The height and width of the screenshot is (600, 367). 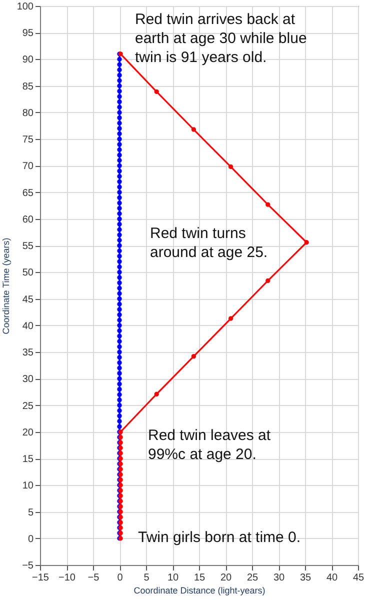 I want to click on x-tick-label: 25, so click(x=252, y=578).